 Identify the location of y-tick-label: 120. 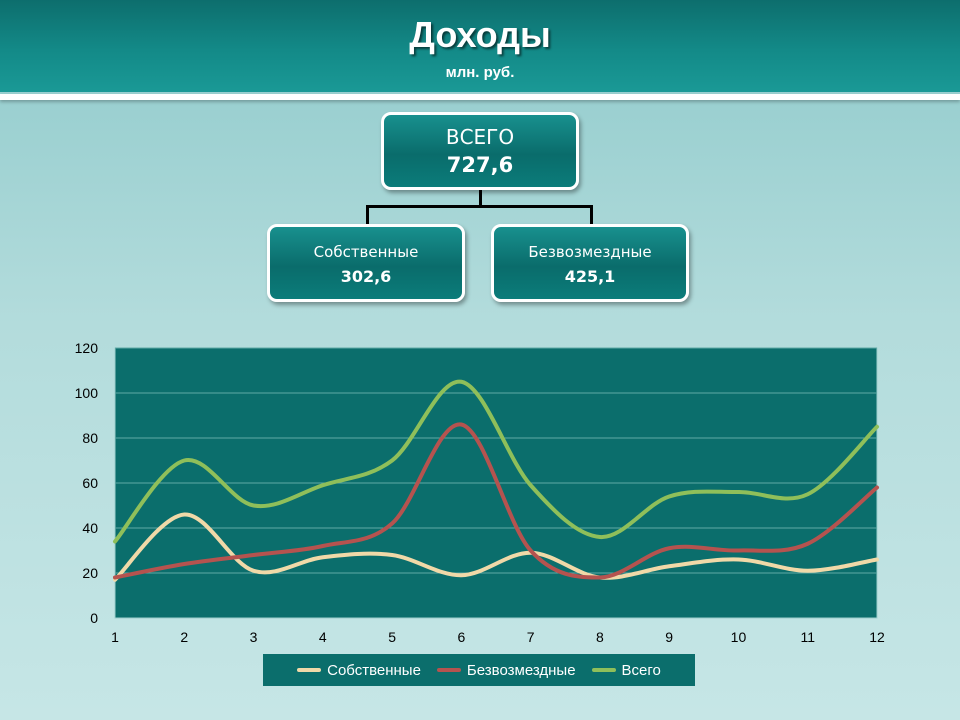
(87, 348).